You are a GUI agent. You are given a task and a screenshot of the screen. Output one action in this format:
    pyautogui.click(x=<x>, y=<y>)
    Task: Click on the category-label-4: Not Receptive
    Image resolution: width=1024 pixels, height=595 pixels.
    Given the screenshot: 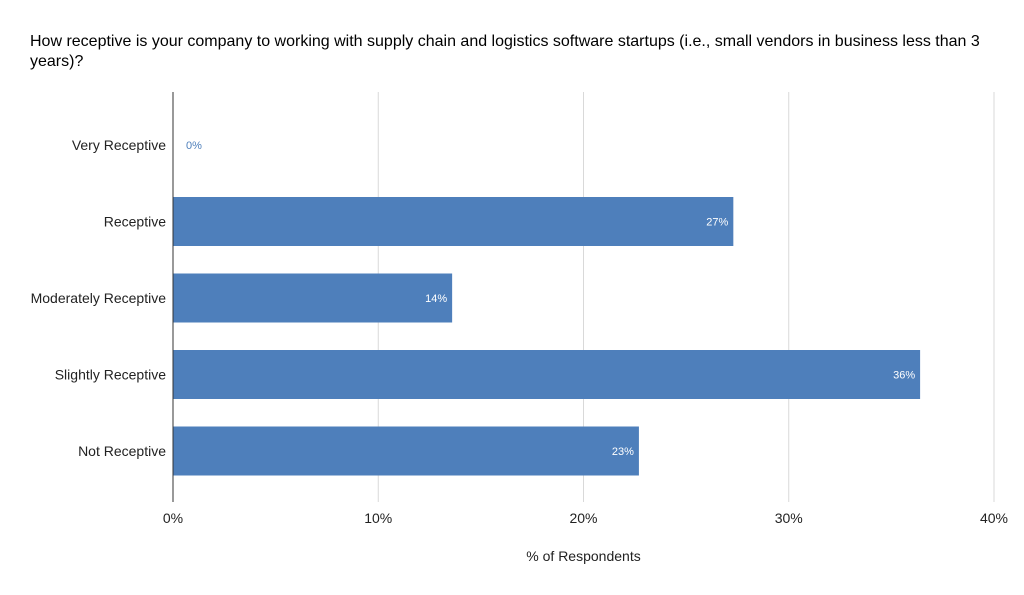 What is the action you would take?
    pyautogui.click(x=122, y=451)
    